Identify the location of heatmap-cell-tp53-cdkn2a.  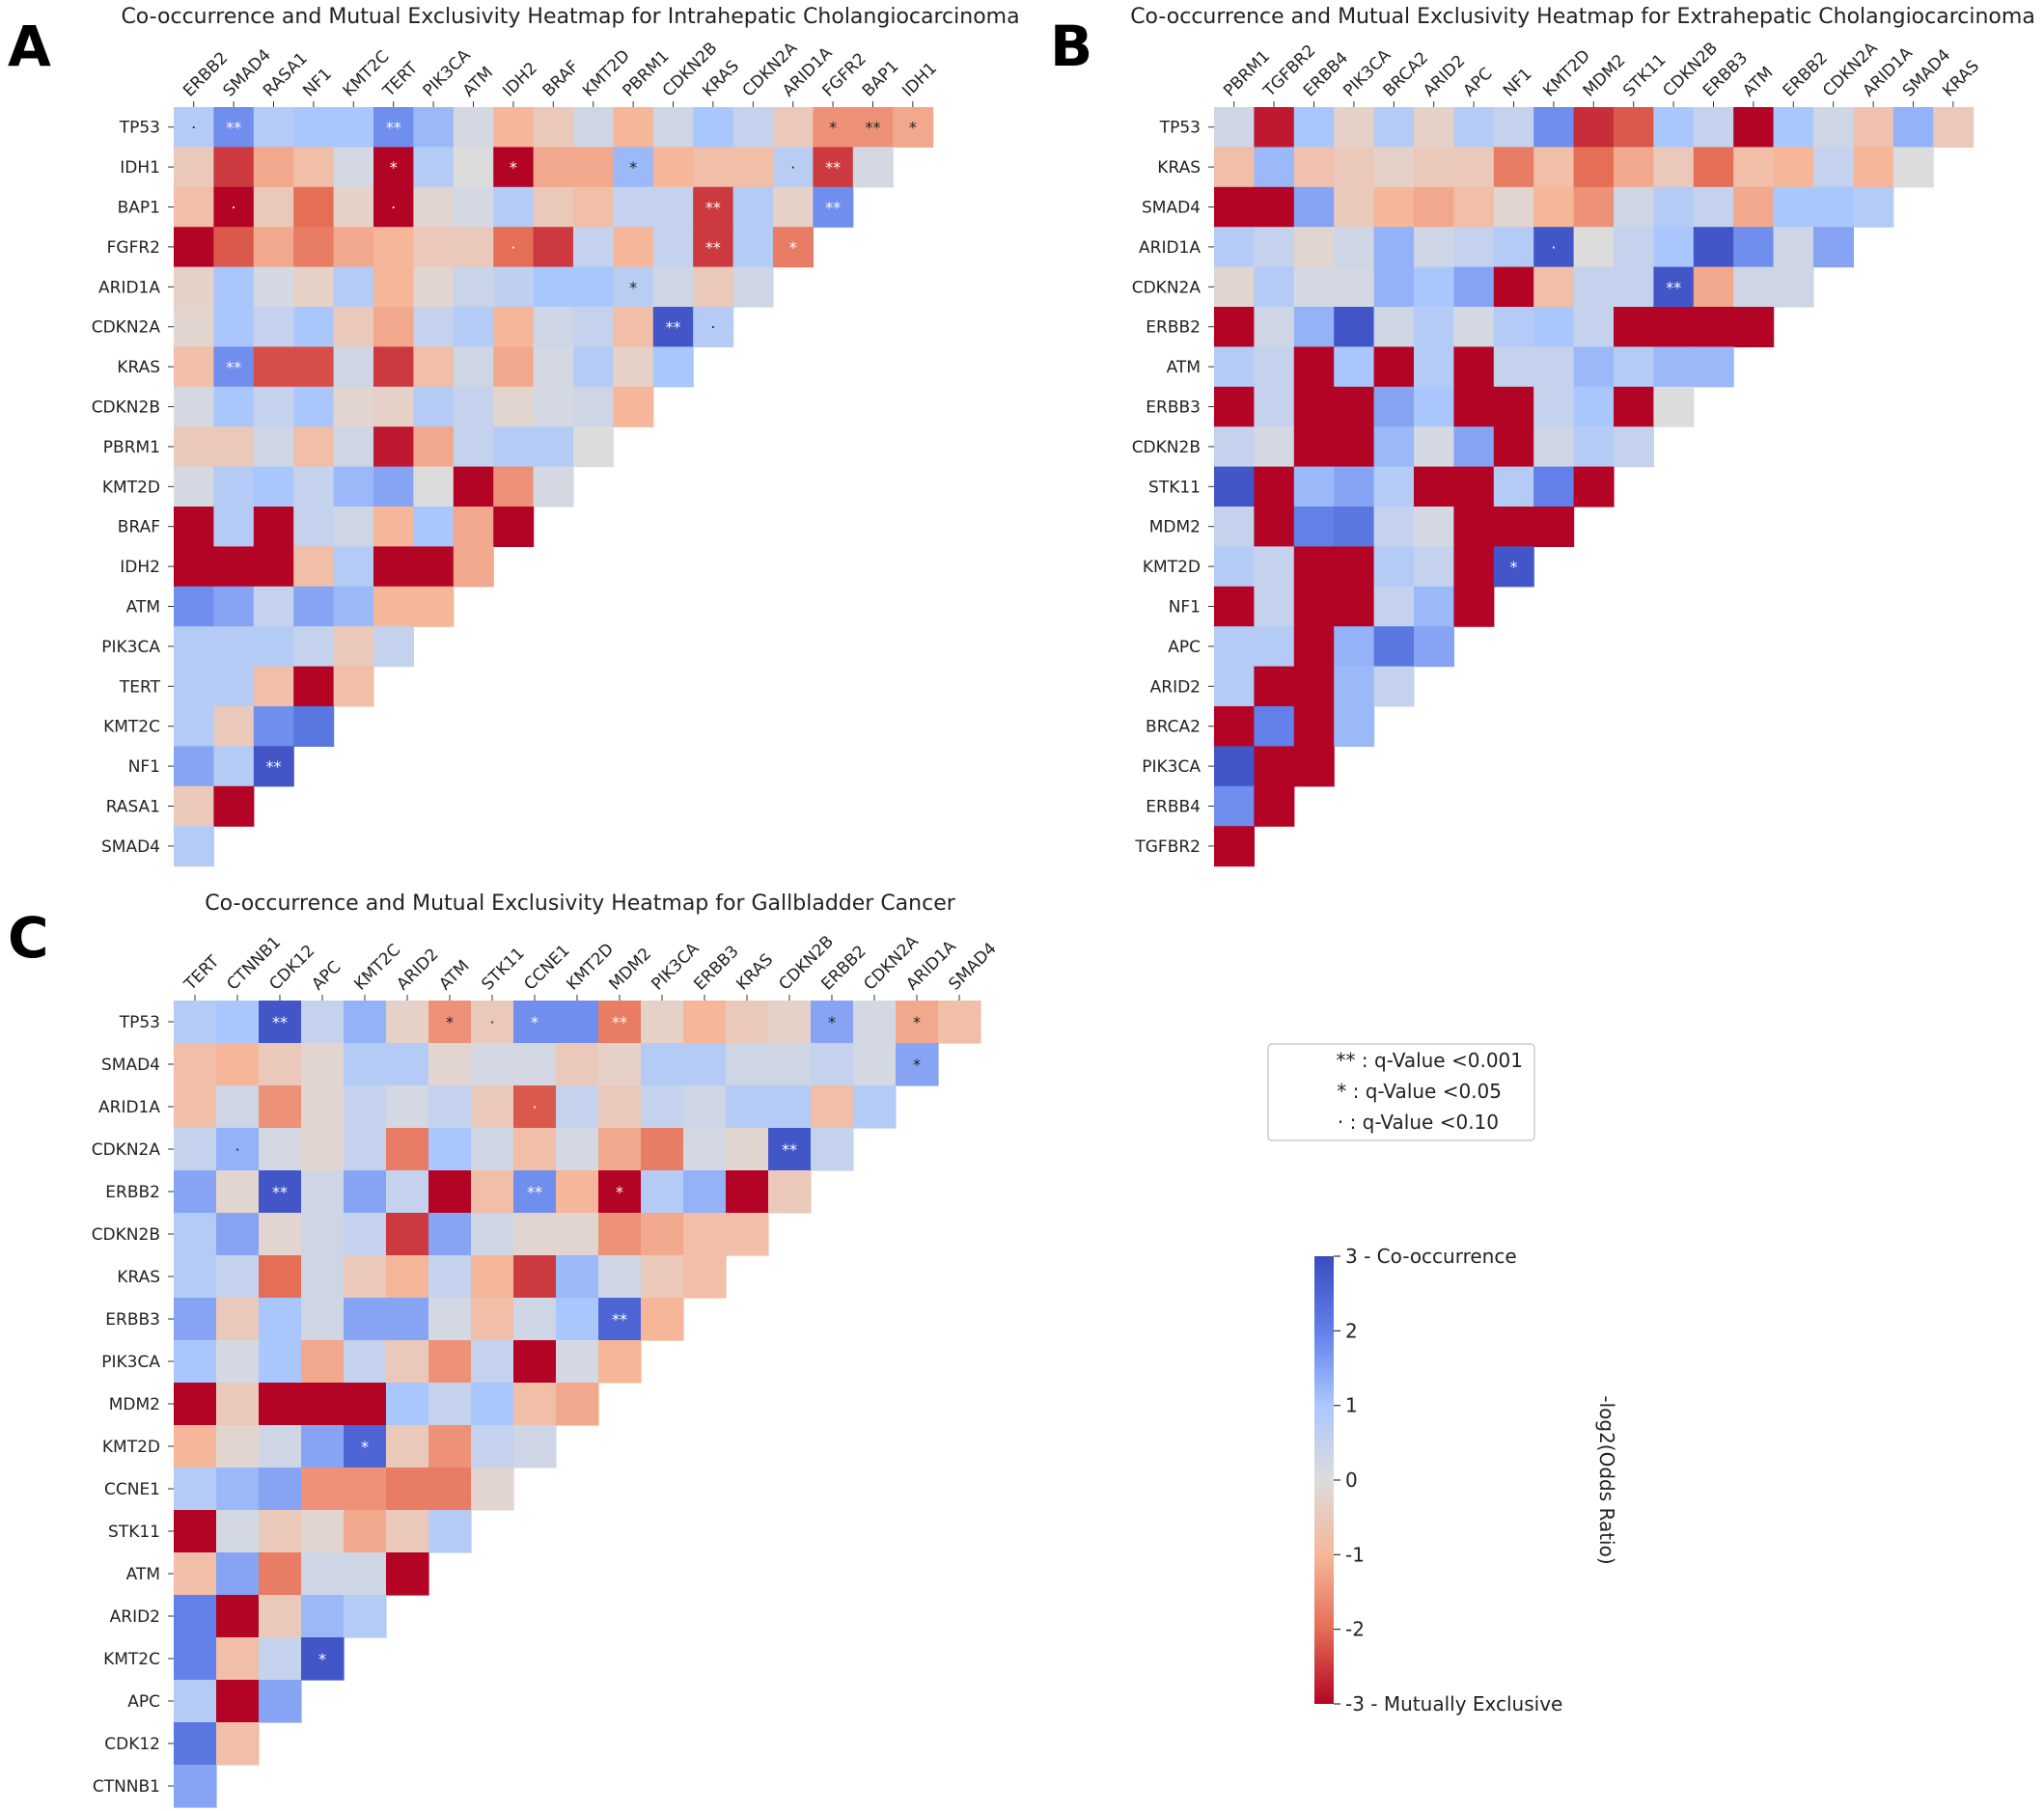
(753, 127).